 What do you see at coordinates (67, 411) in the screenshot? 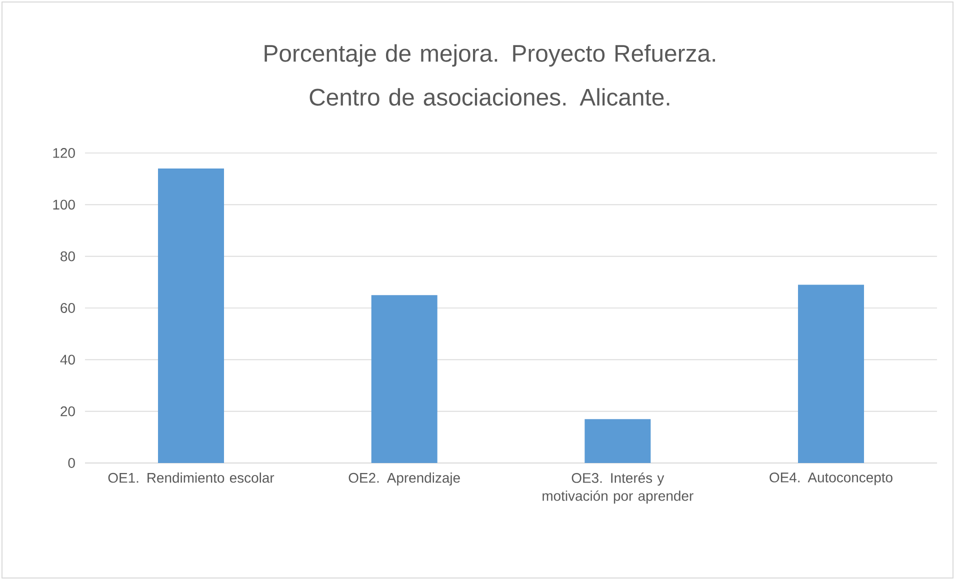
I see `y-tick-label: 20` at bounding box center [67, 411].